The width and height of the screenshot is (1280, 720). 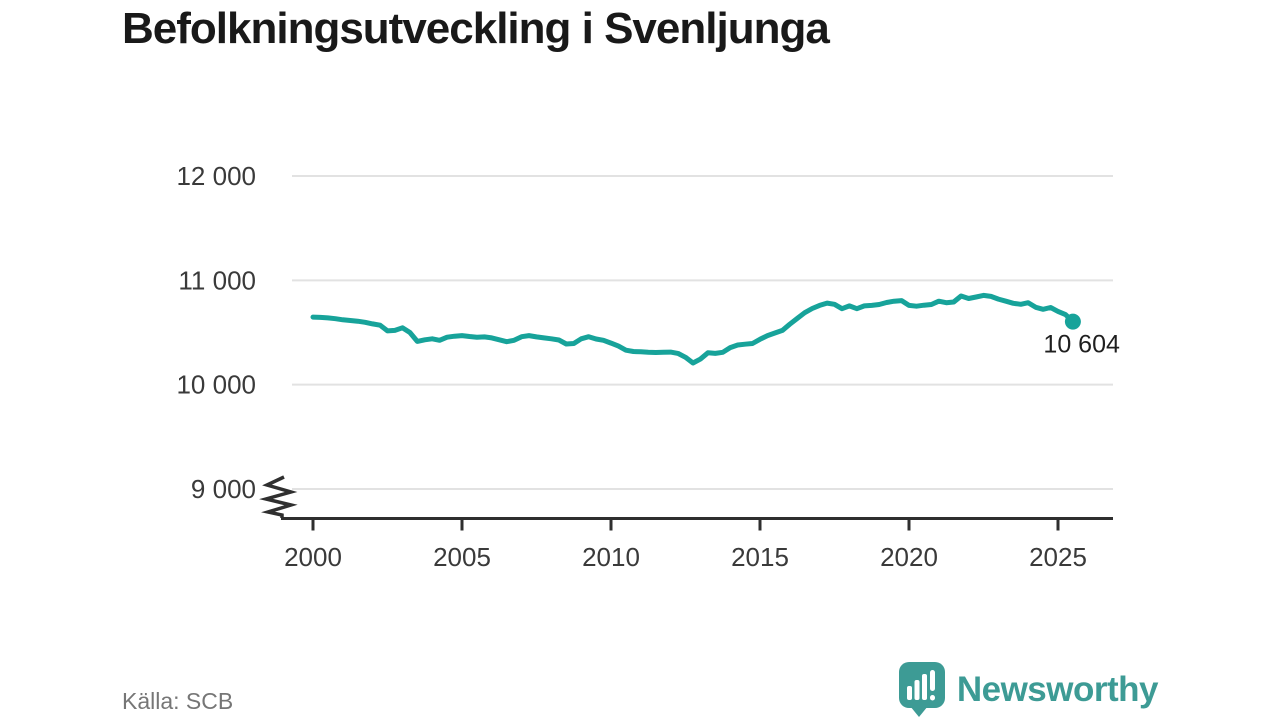 I want to click on x-tick-label: 2020, so click(x=909, y=557).